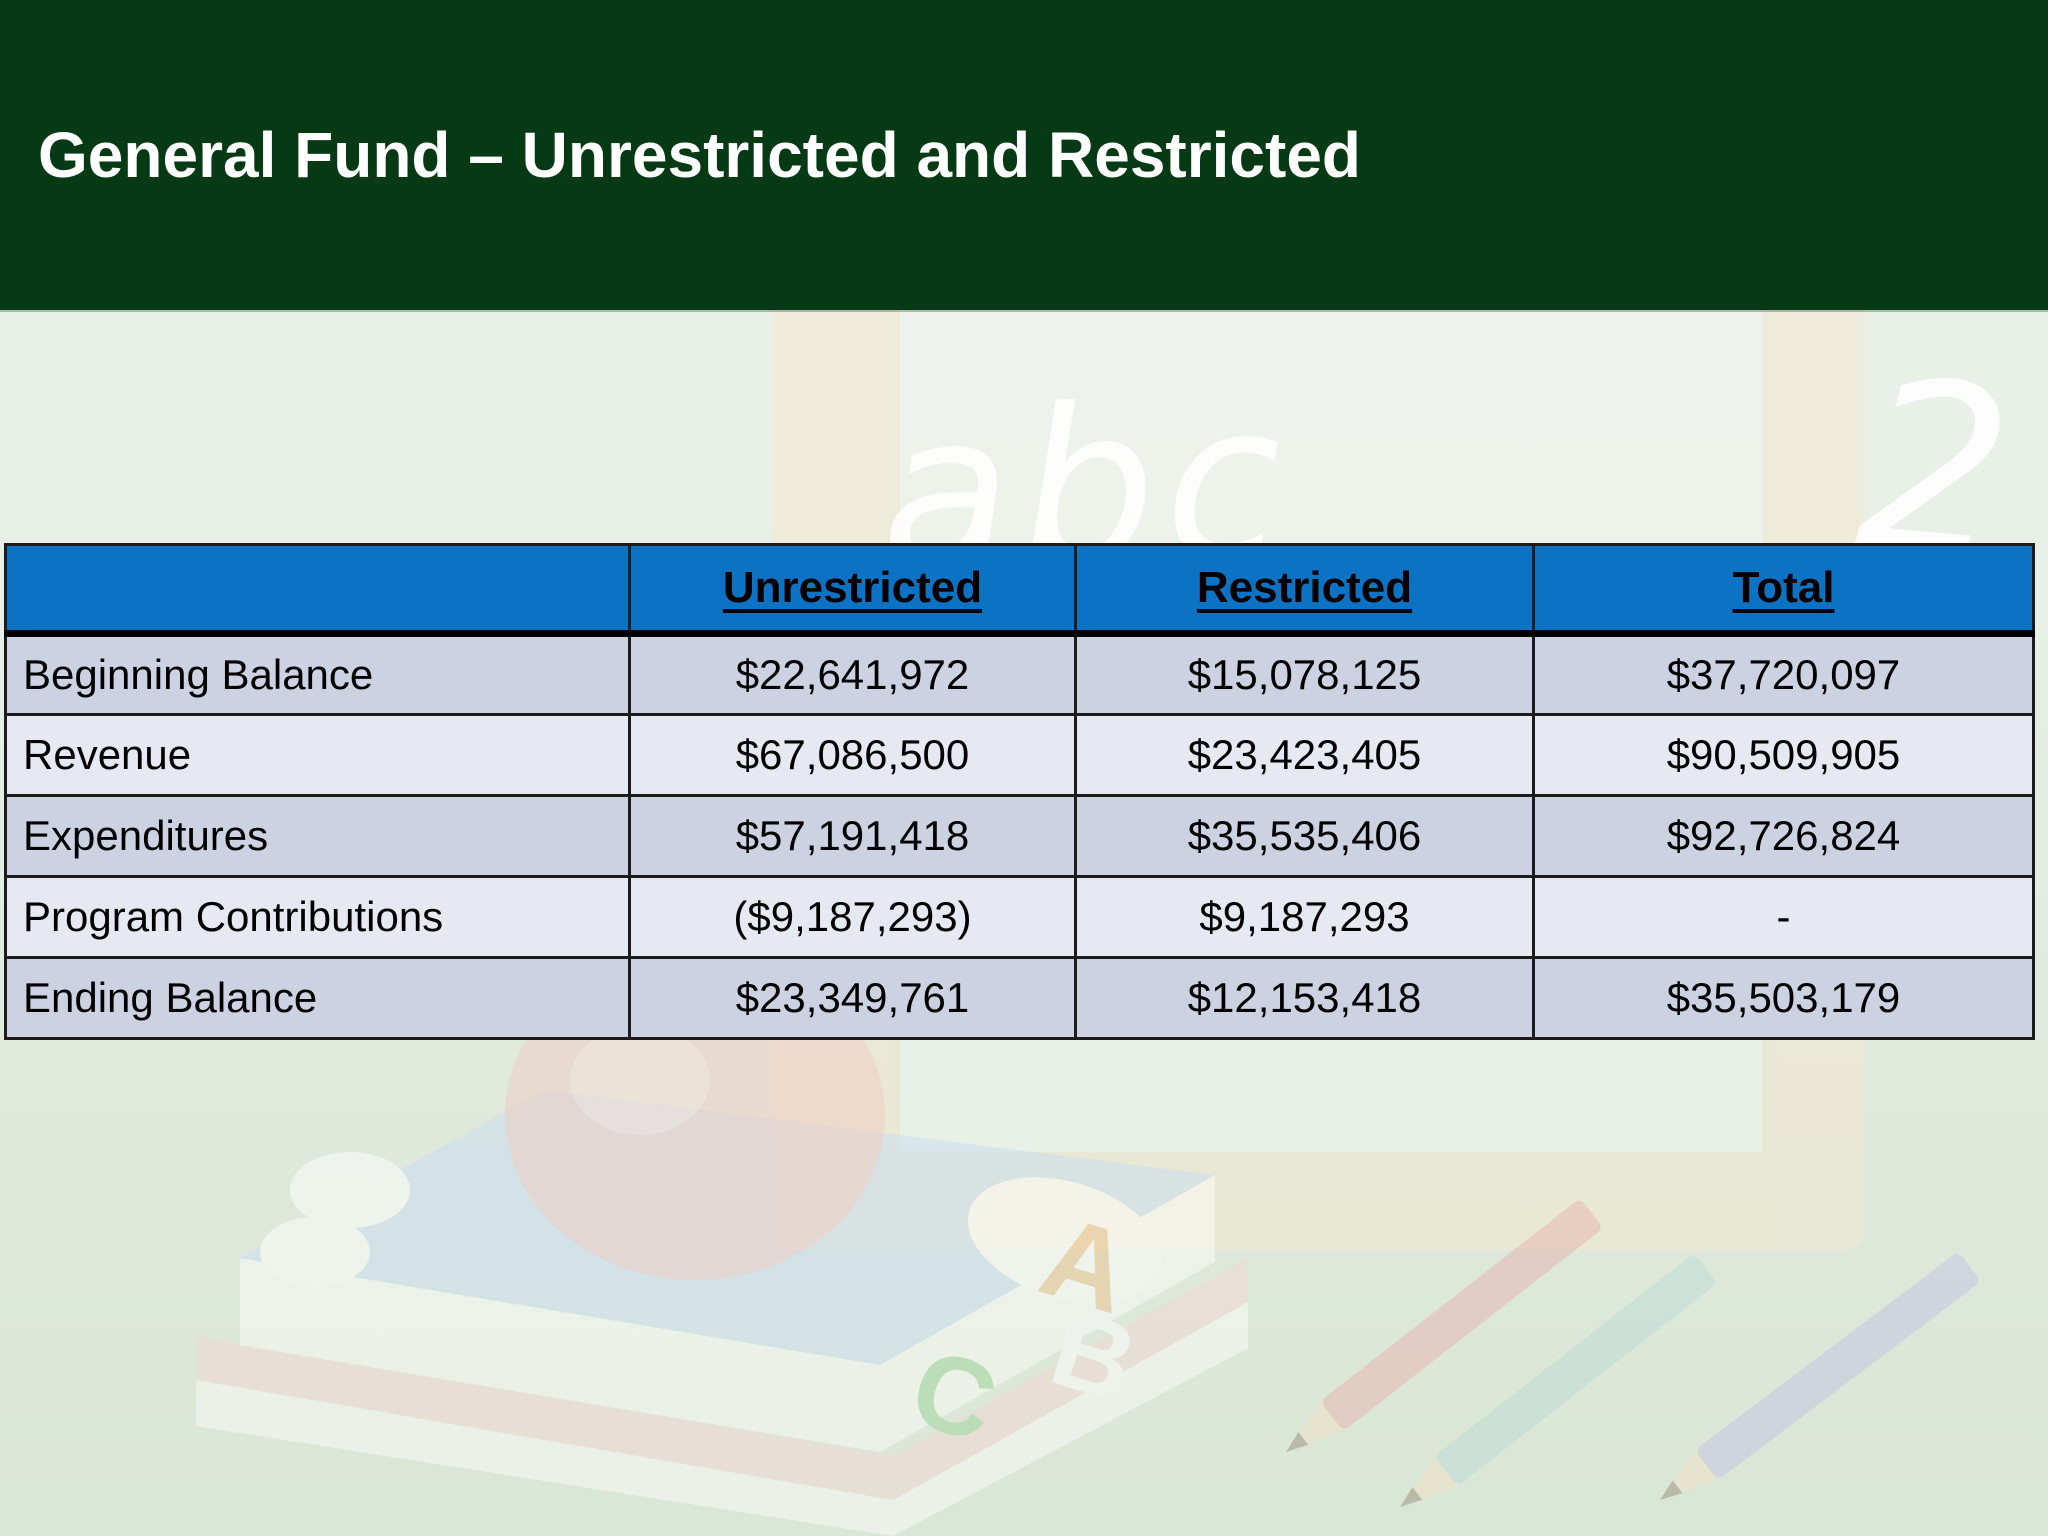  Describe the element at coordinates (317, 674) in the screenshot. I see `row-label-cell: Beginning Balance` at that location.